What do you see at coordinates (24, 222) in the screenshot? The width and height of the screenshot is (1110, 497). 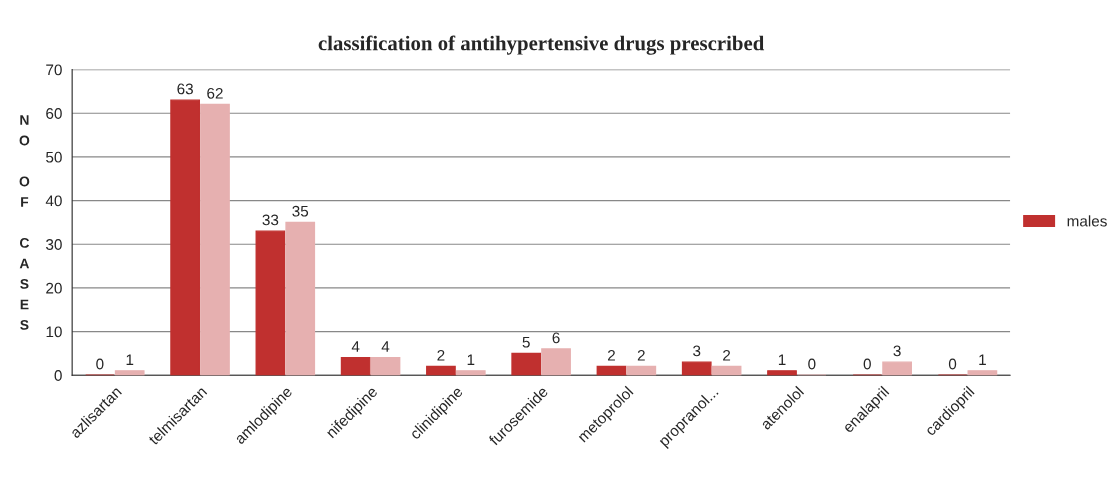 I see `text: NO OF CASES` at bounding box center [24, 222].